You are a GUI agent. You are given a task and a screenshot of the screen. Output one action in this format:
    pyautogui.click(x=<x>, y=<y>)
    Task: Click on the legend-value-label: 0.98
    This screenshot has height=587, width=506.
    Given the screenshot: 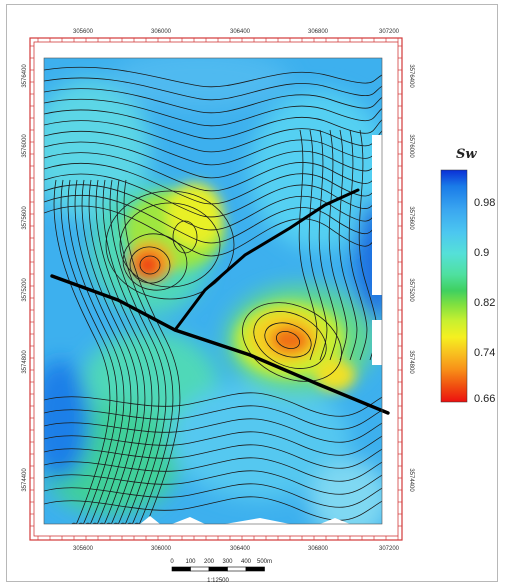 What is the action you would take?
    pyautogui.click(x=484, y=203)
    